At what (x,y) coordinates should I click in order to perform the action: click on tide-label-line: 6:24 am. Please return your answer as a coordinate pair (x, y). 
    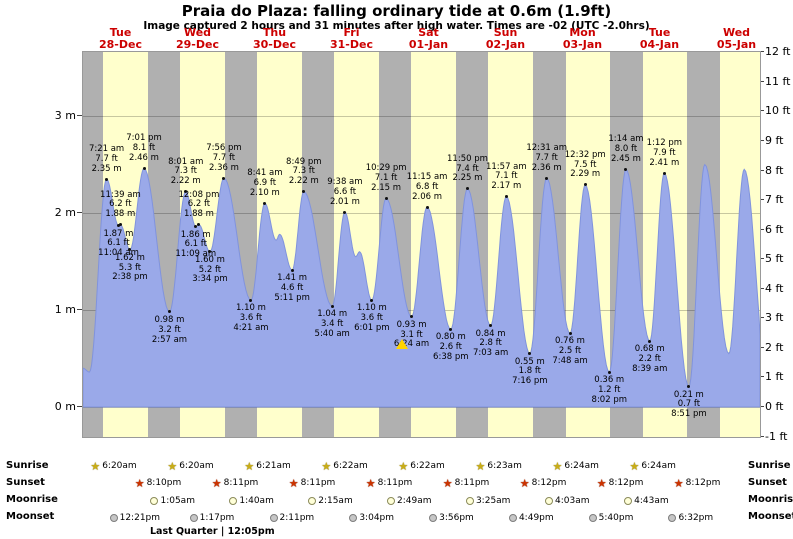
    Looking at the image, I should click on (411, 344).